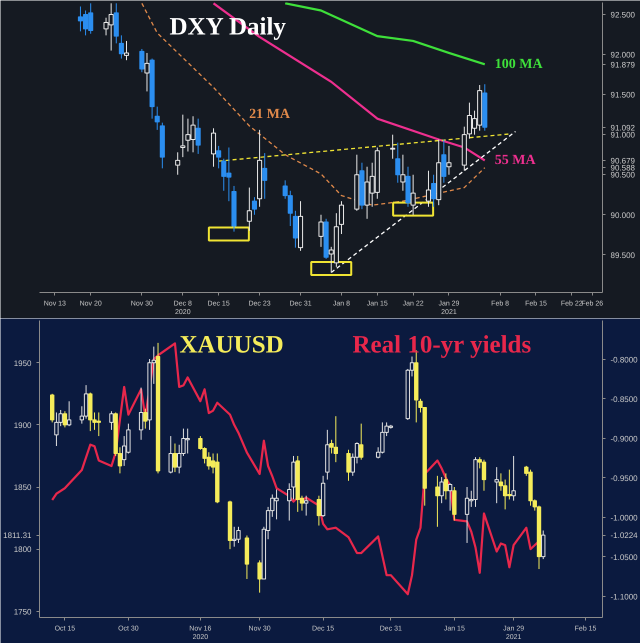 This screenshot has width=640, height=643. What do you see at coordinates (624, 399) in the screenshot?
I see `y2-tick-label: -0.8500` at bounding box center [624, 399].